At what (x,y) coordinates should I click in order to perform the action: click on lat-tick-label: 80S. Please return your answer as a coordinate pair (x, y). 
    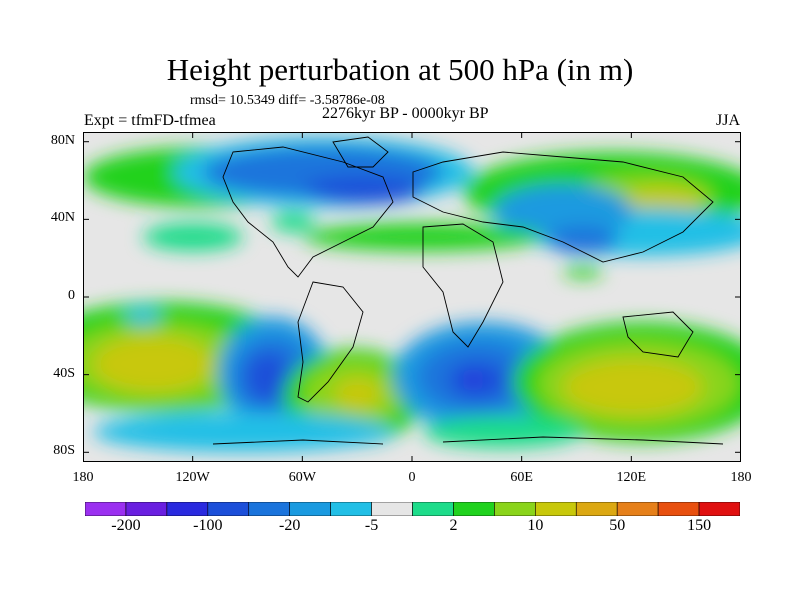
    Looking at the image, I should click on (64, 451).